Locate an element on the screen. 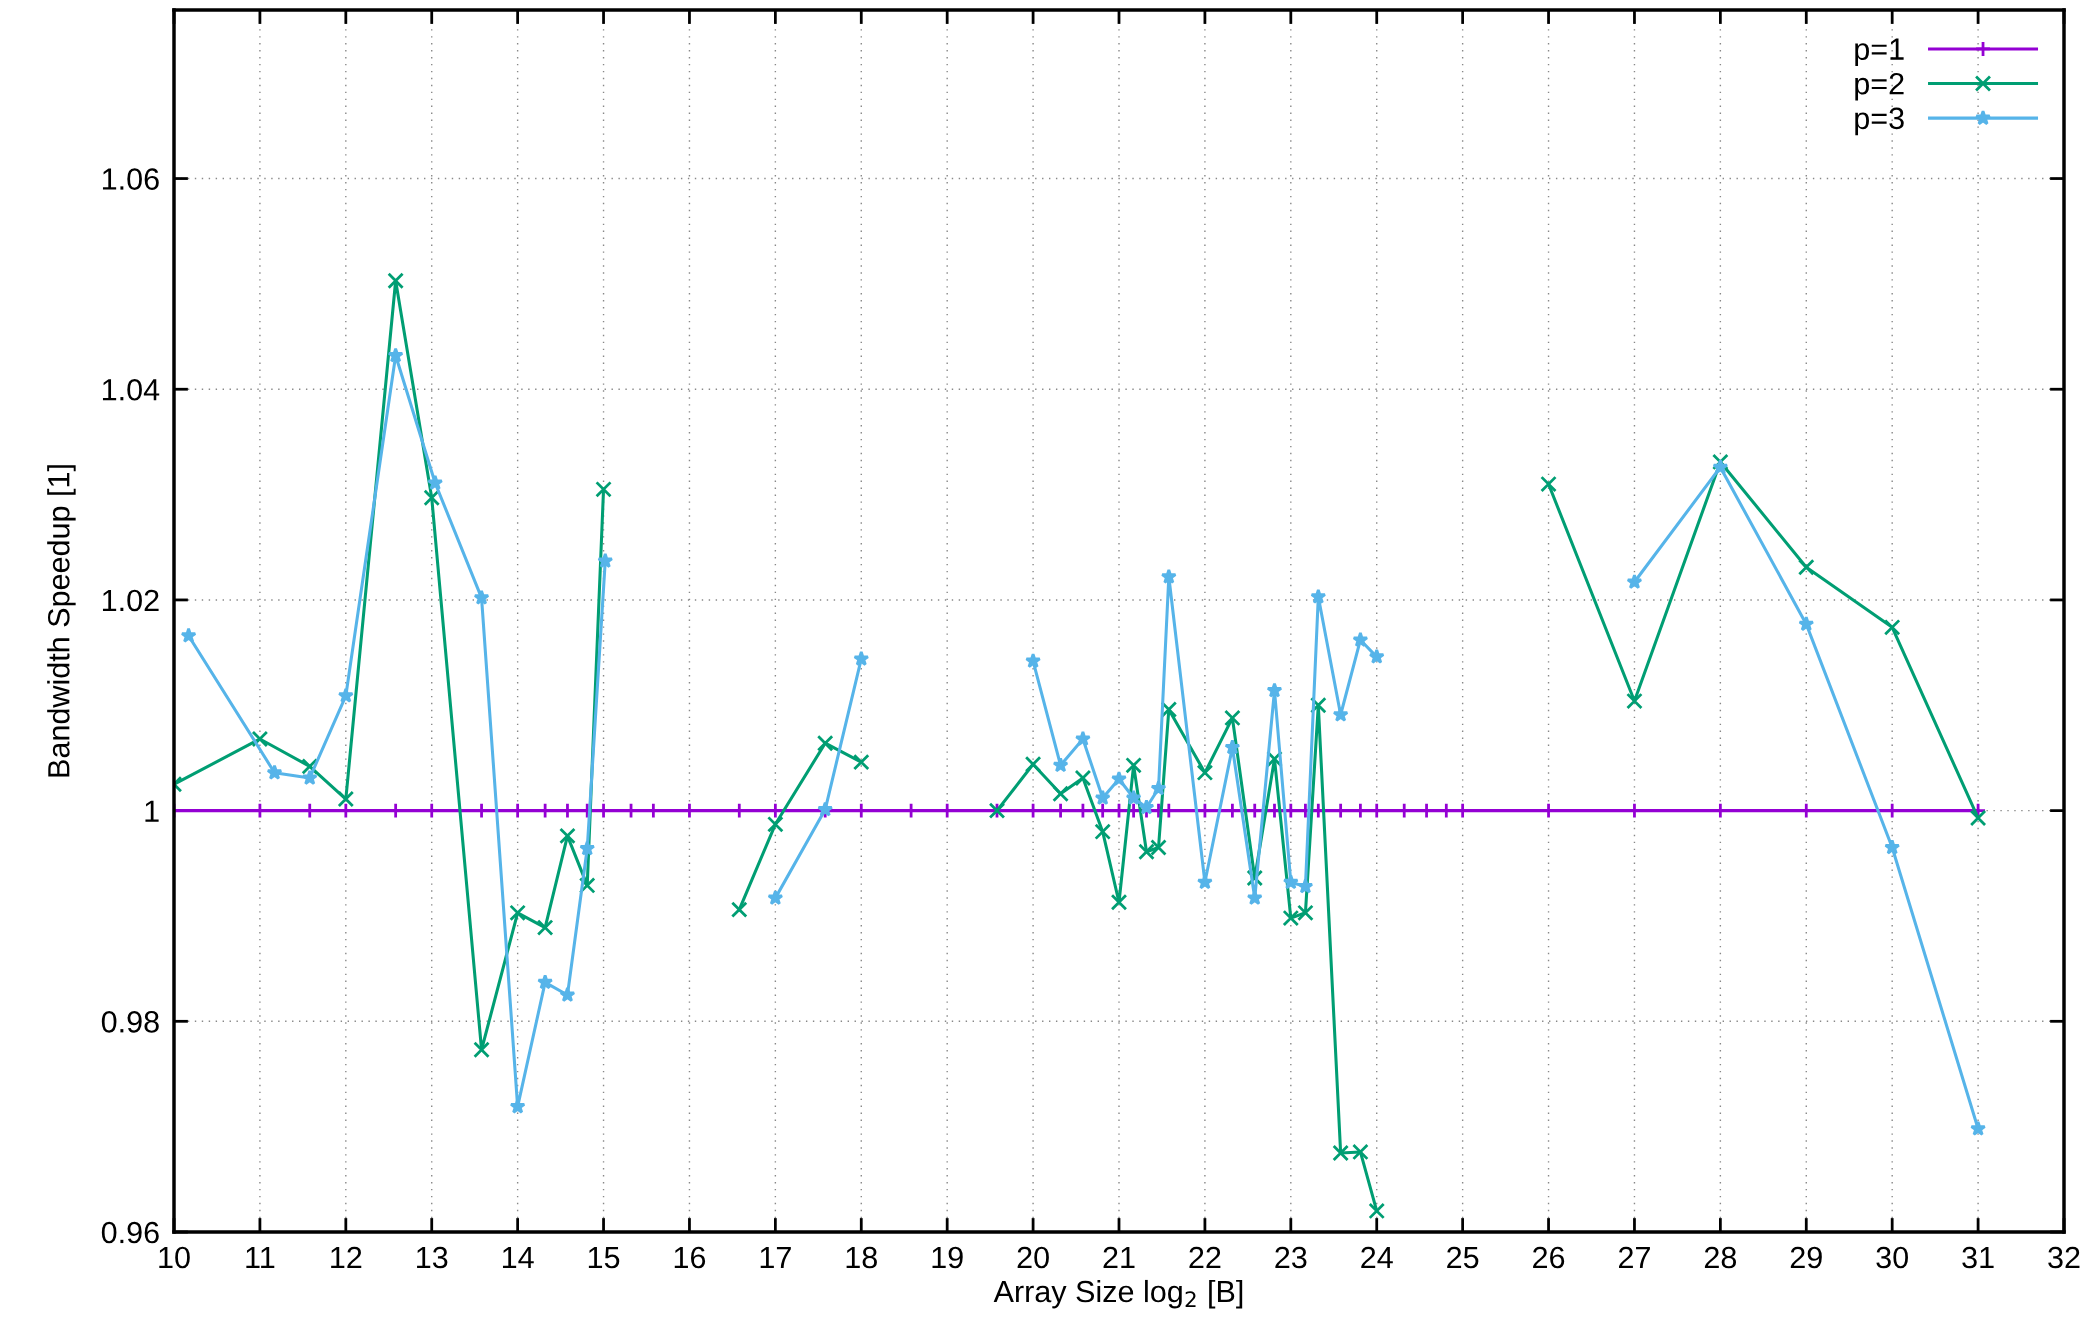 The height and width of the screenshot is (1342, 2098). x-tick-label: 11 is located at coordinates (260, 1258).